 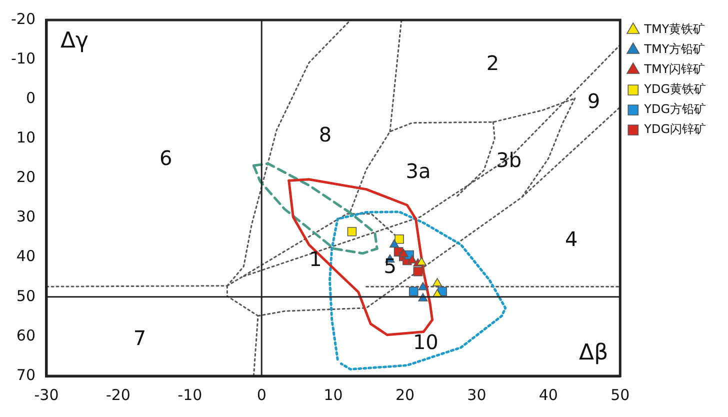 What do you see at coordinates (139, 338) in the screenshot?
I see `annotation: 7` at bounding box center [139, 338].